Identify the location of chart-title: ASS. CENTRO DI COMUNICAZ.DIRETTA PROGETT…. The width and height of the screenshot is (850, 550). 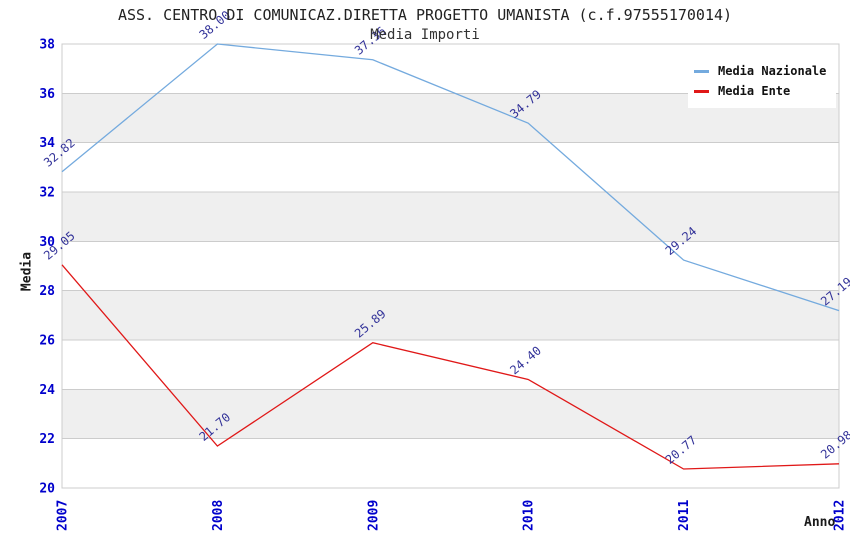
(425, 15).